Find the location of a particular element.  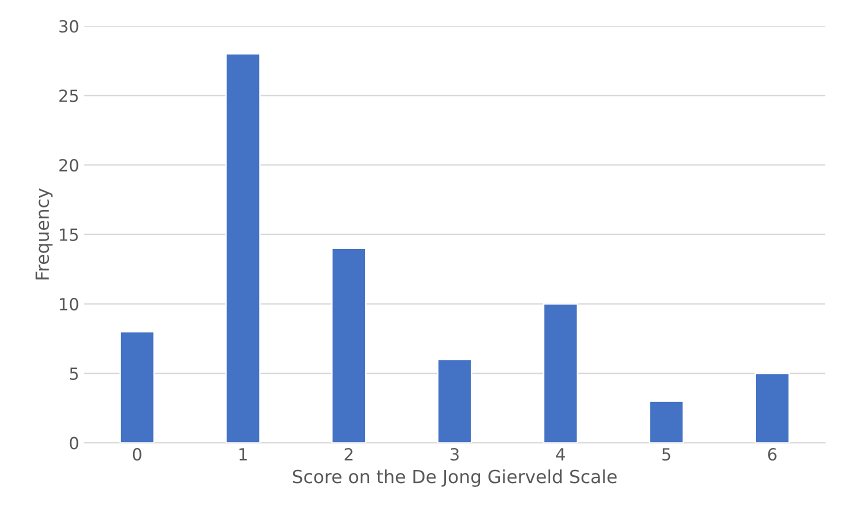

y-axis-title: Frequency is located at coordinates (44, 234).